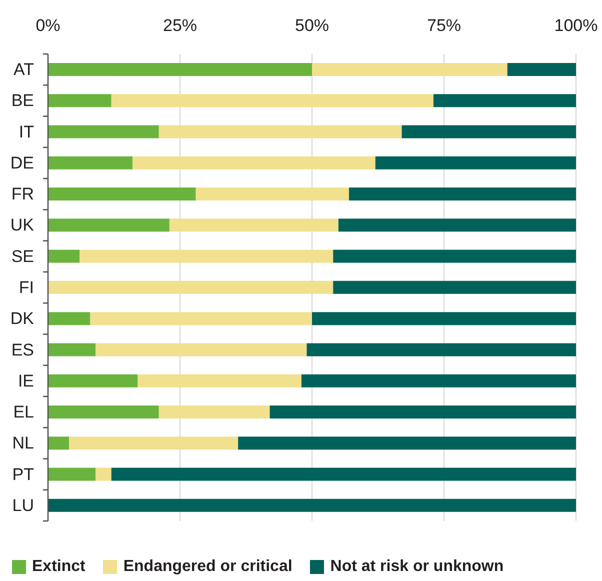 This screenshot has height=581, width=602. I want to click on x-tick-label: 75%, so click(444, 25).